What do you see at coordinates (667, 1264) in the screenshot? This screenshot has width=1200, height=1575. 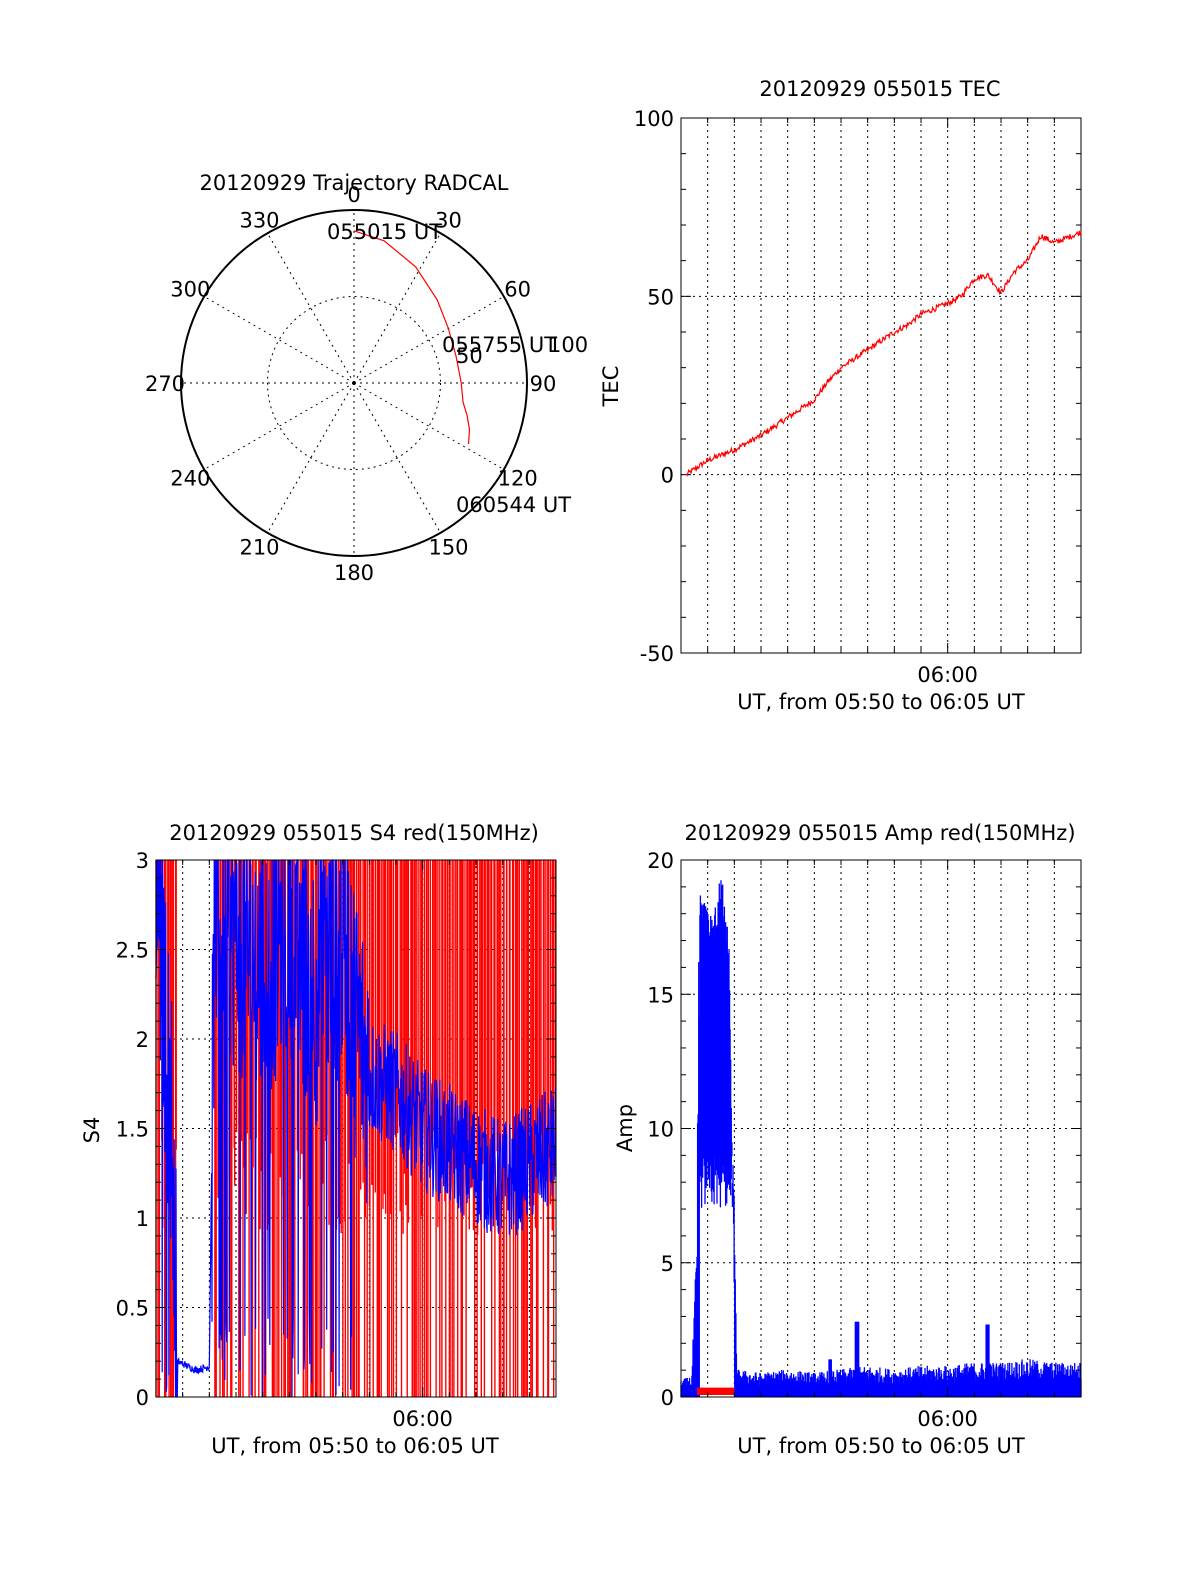 I see `y-tick-label: 5` at bounding box center [667, 1264].